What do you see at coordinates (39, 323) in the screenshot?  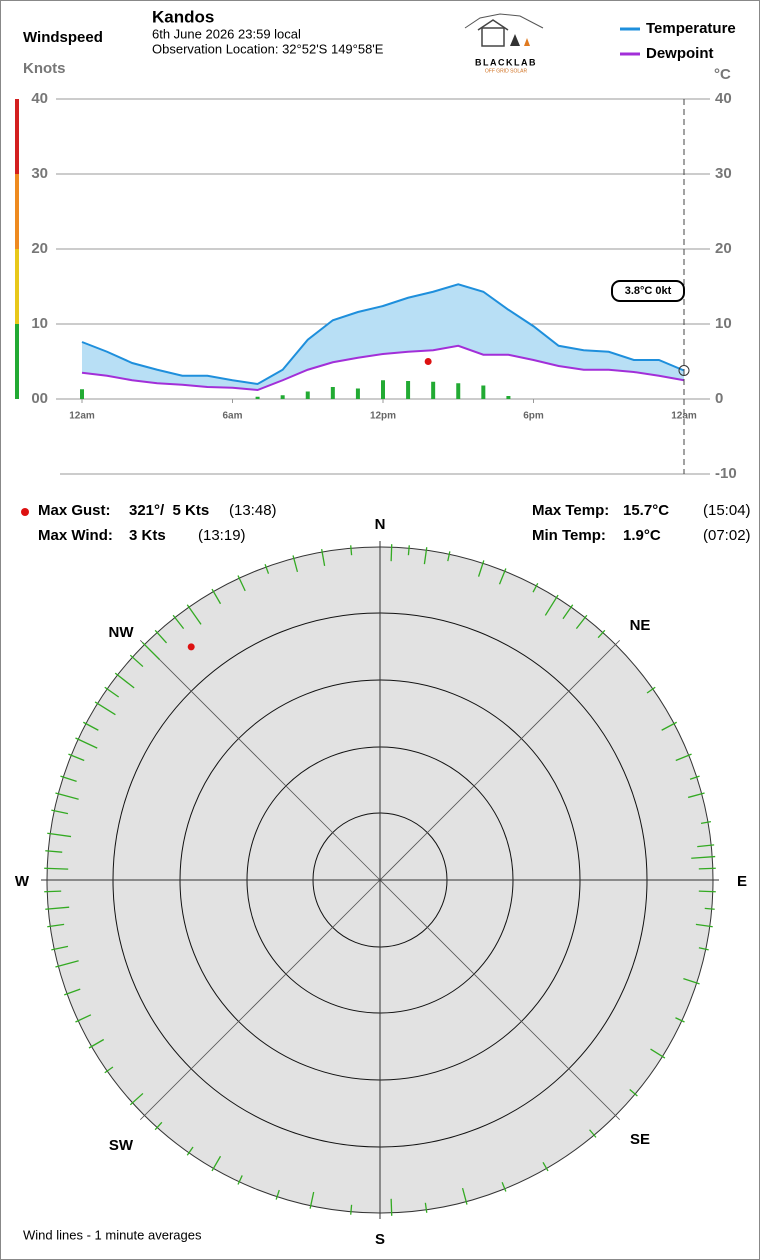 I see `y-tick-label: 10` at bounding box center [39, 323].